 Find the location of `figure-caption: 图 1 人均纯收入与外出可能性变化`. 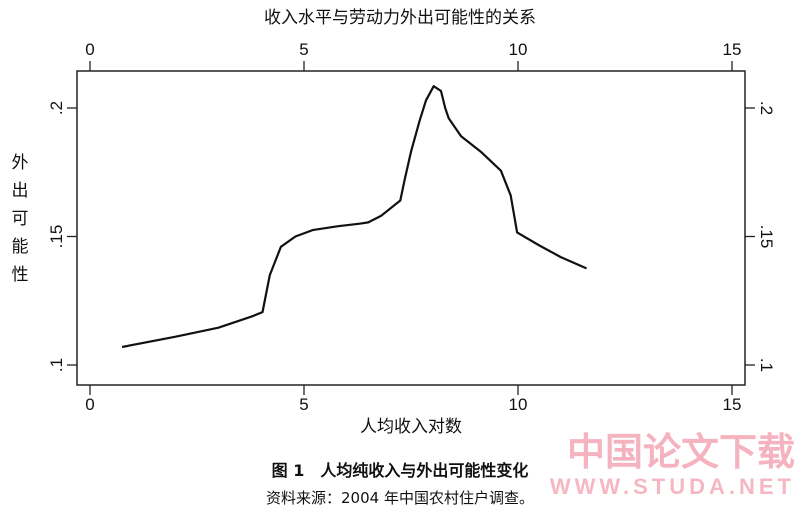

figure-caption: 图 1 人均纯收入与外出可能性变化 is located at coordinates (400, 470).